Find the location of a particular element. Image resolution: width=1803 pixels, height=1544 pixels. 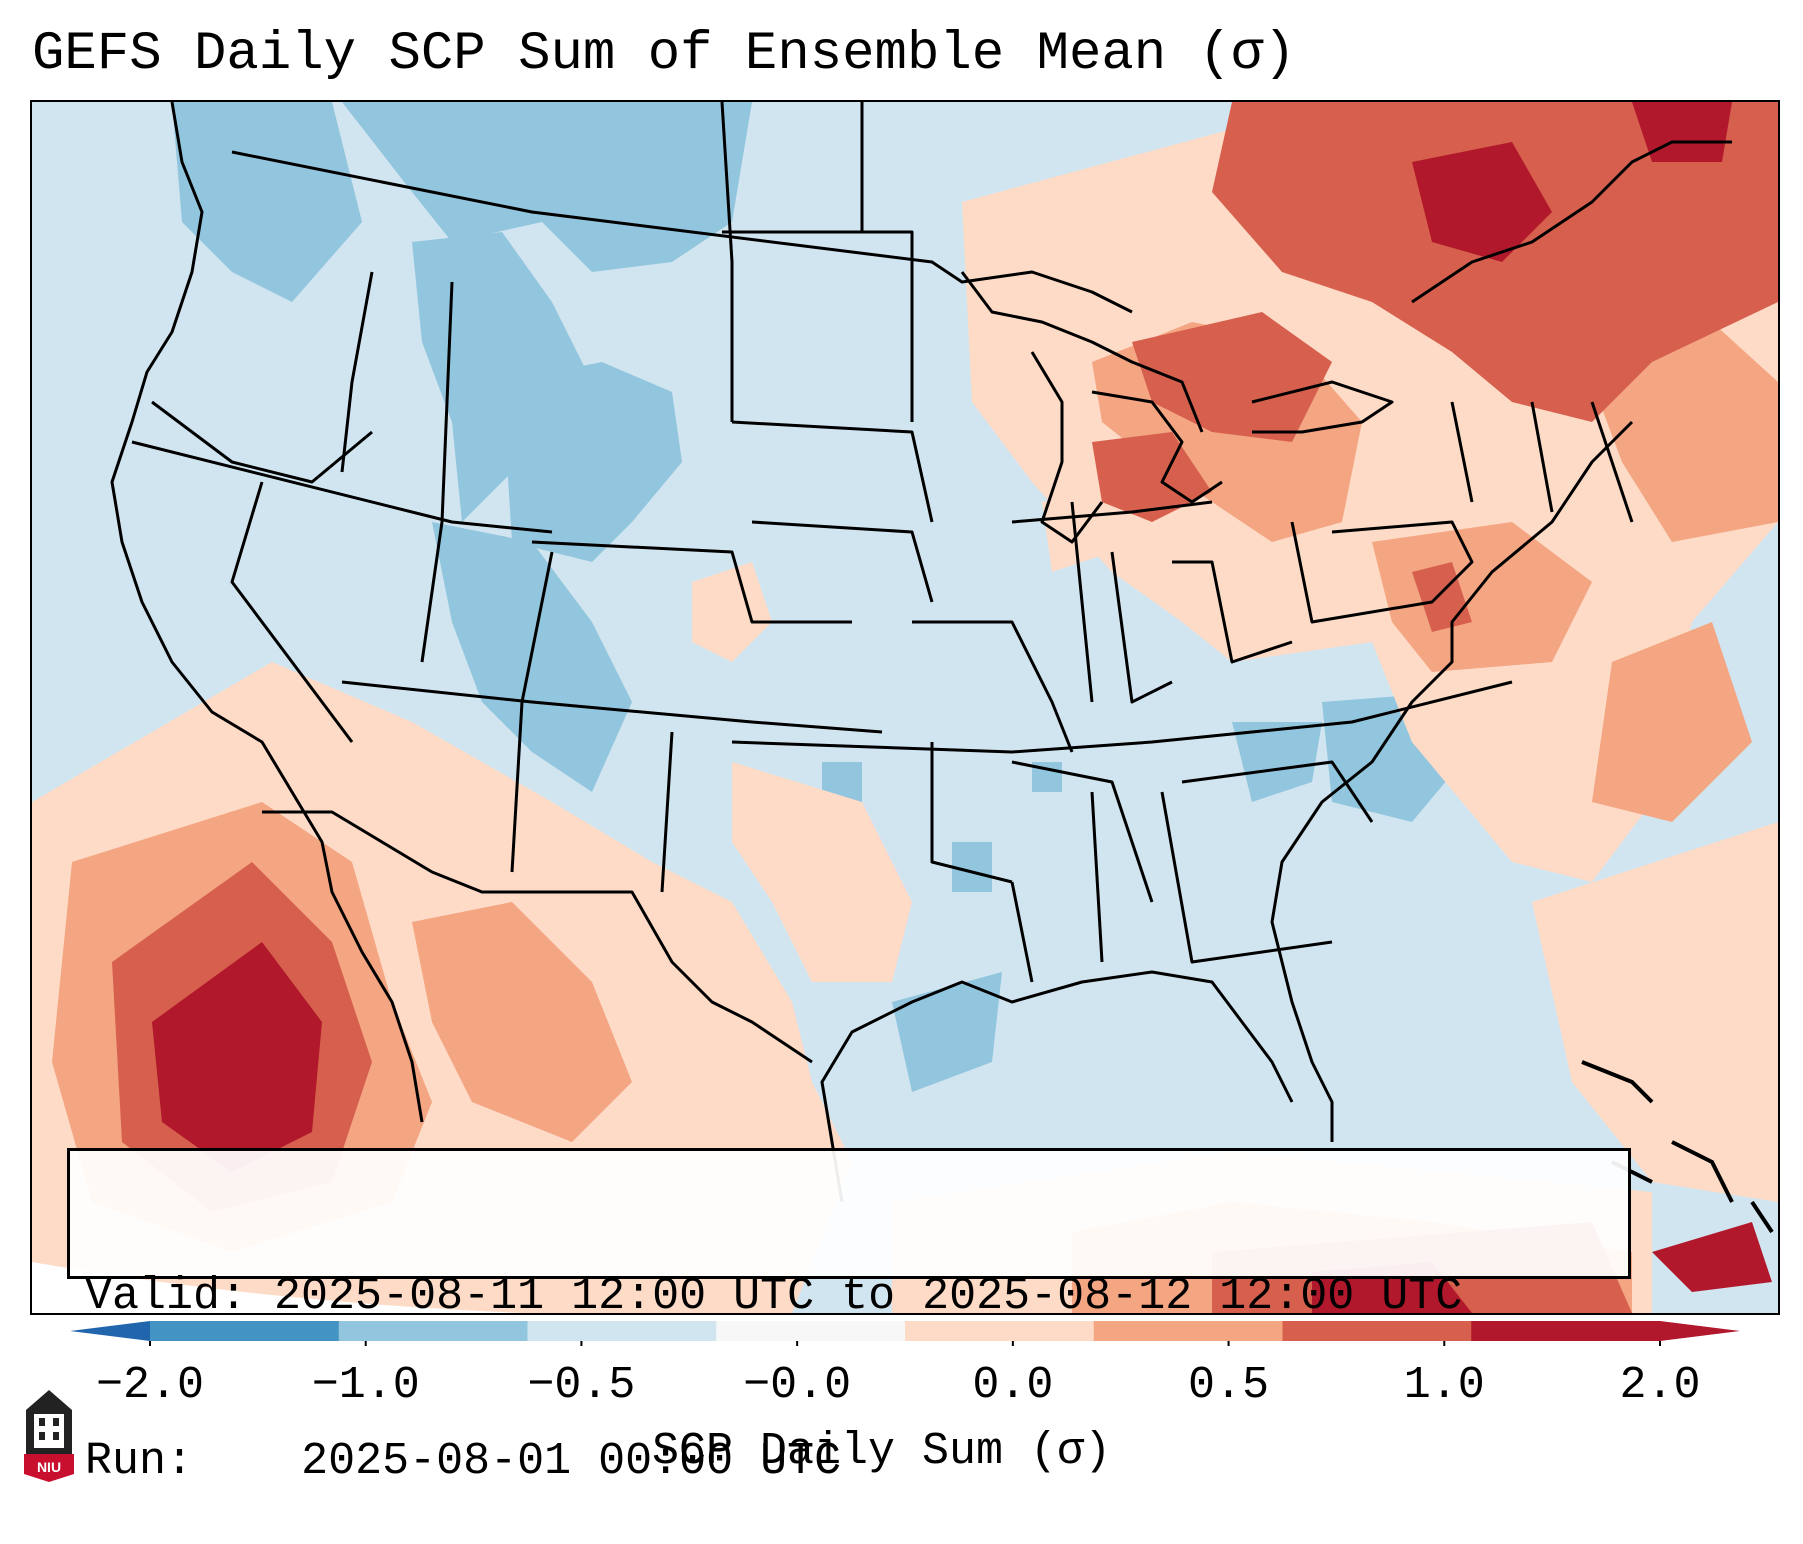

niu-logo: NIU is located at coordinates (49, 1436).